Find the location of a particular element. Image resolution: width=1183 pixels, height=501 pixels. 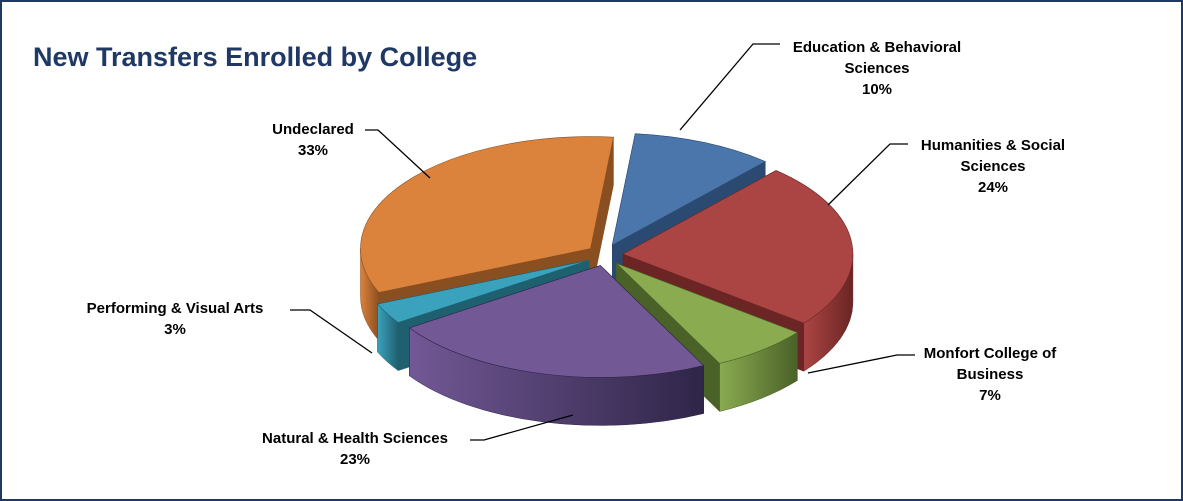

slice-percent-performing-and-visual-arts: 3% is located at coordinates (175, 329).